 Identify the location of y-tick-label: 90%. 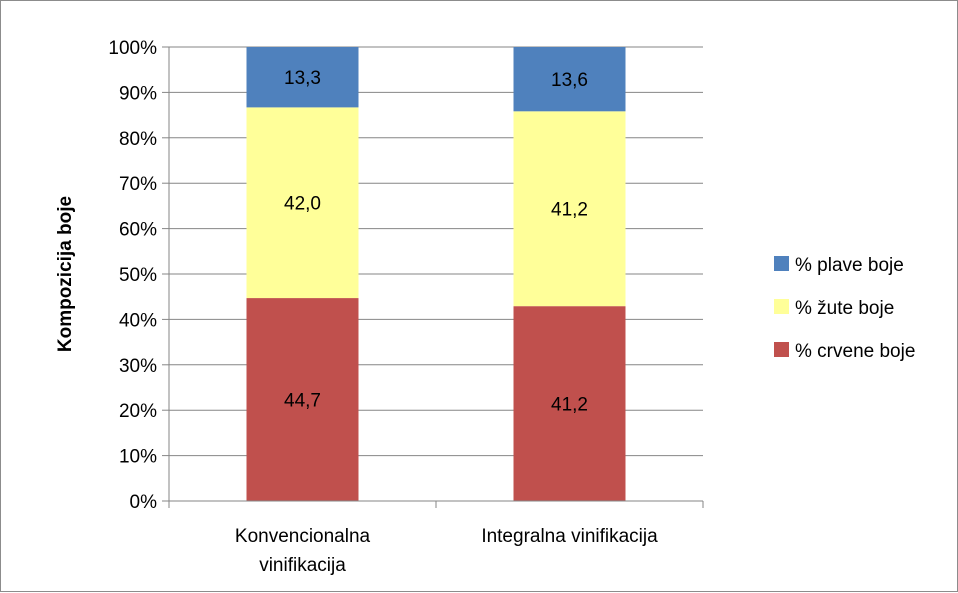
(138, 93).